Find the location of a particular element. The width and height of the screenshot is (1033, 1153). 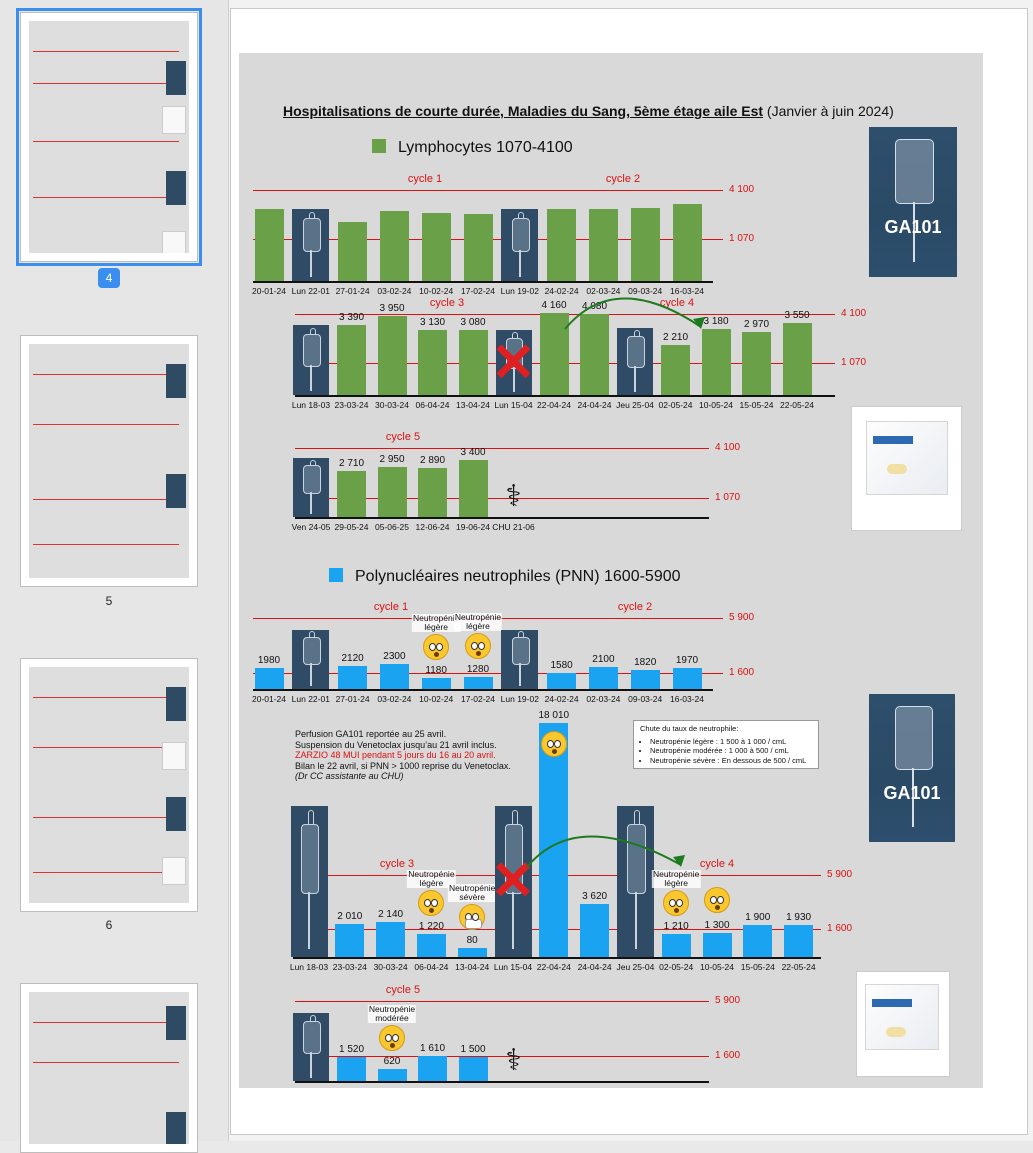

lower-reference-line is located at coordinates (488, 673).